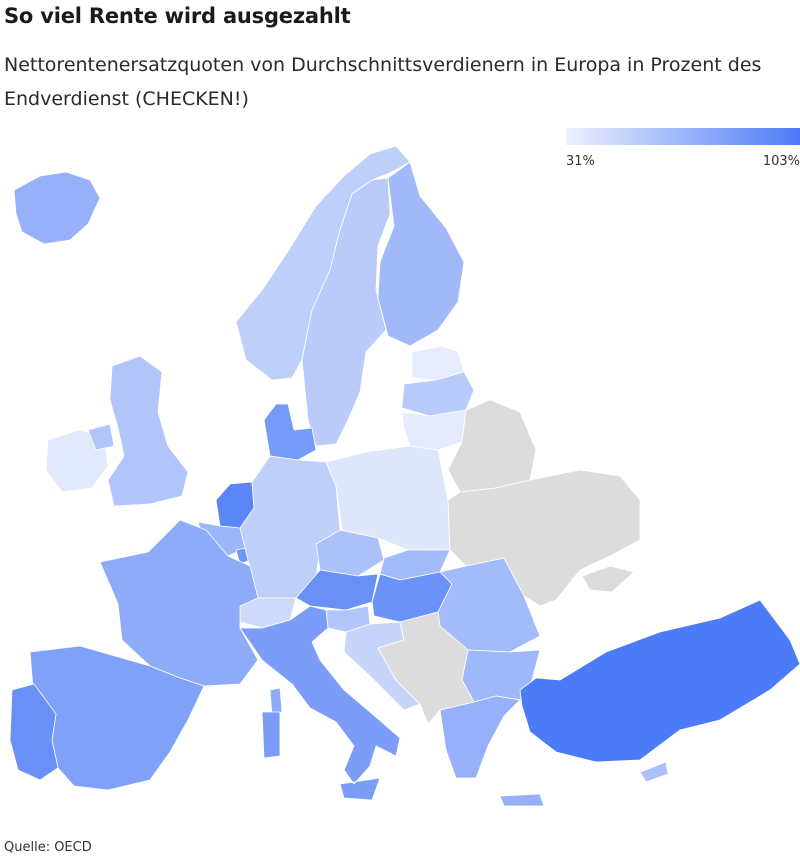 Image resolution: width=800 pixels, height=860 pixels. What do you see at coordinates (580, 161) in the screenshot?
I see `legend-min-label: 31%` at bounding box center [580, 161].